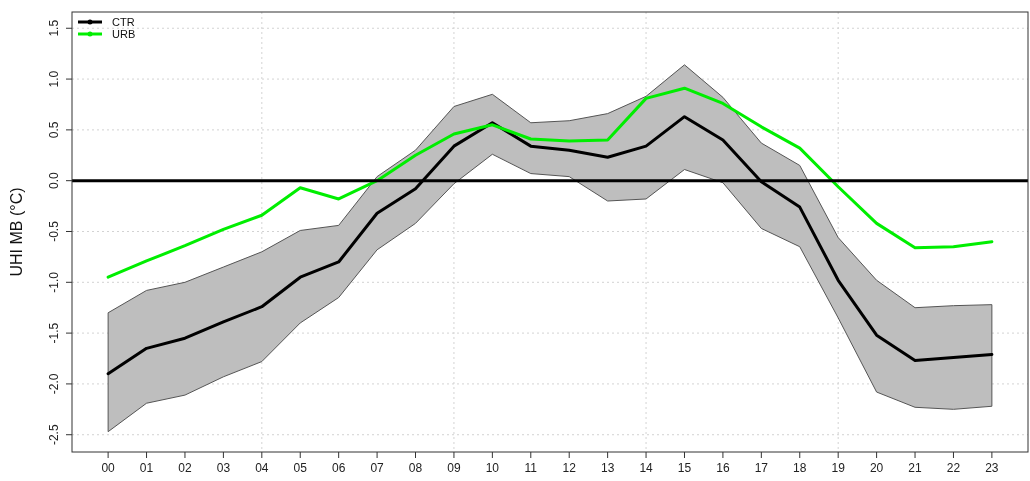 This screenshot has width=1030, height=481. What do you see at coordinates (492, 468) in the screenshot?
I see `x-tick-label: 10` at bounding box center [492, 468].